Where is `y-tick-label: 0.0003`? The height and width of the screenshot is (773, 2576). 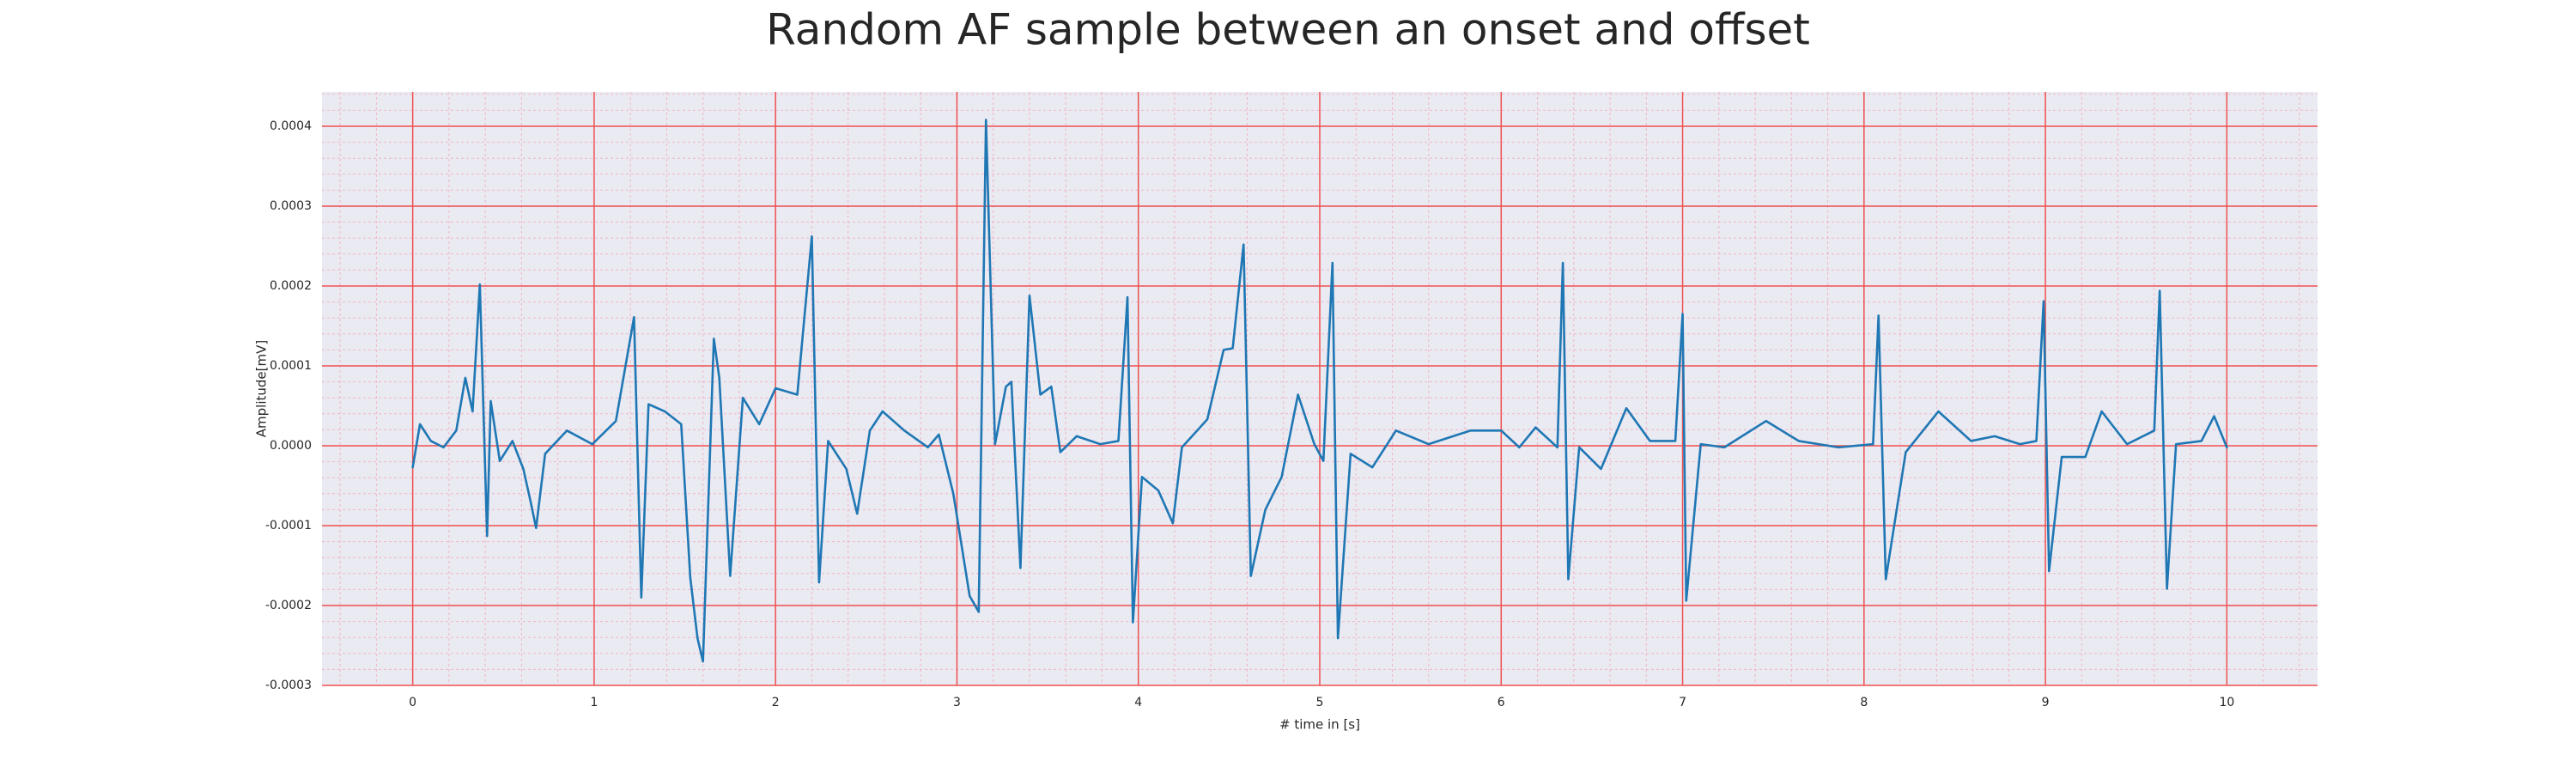 y-tick-label: 0.0003 is located at coordinates (291, 206).